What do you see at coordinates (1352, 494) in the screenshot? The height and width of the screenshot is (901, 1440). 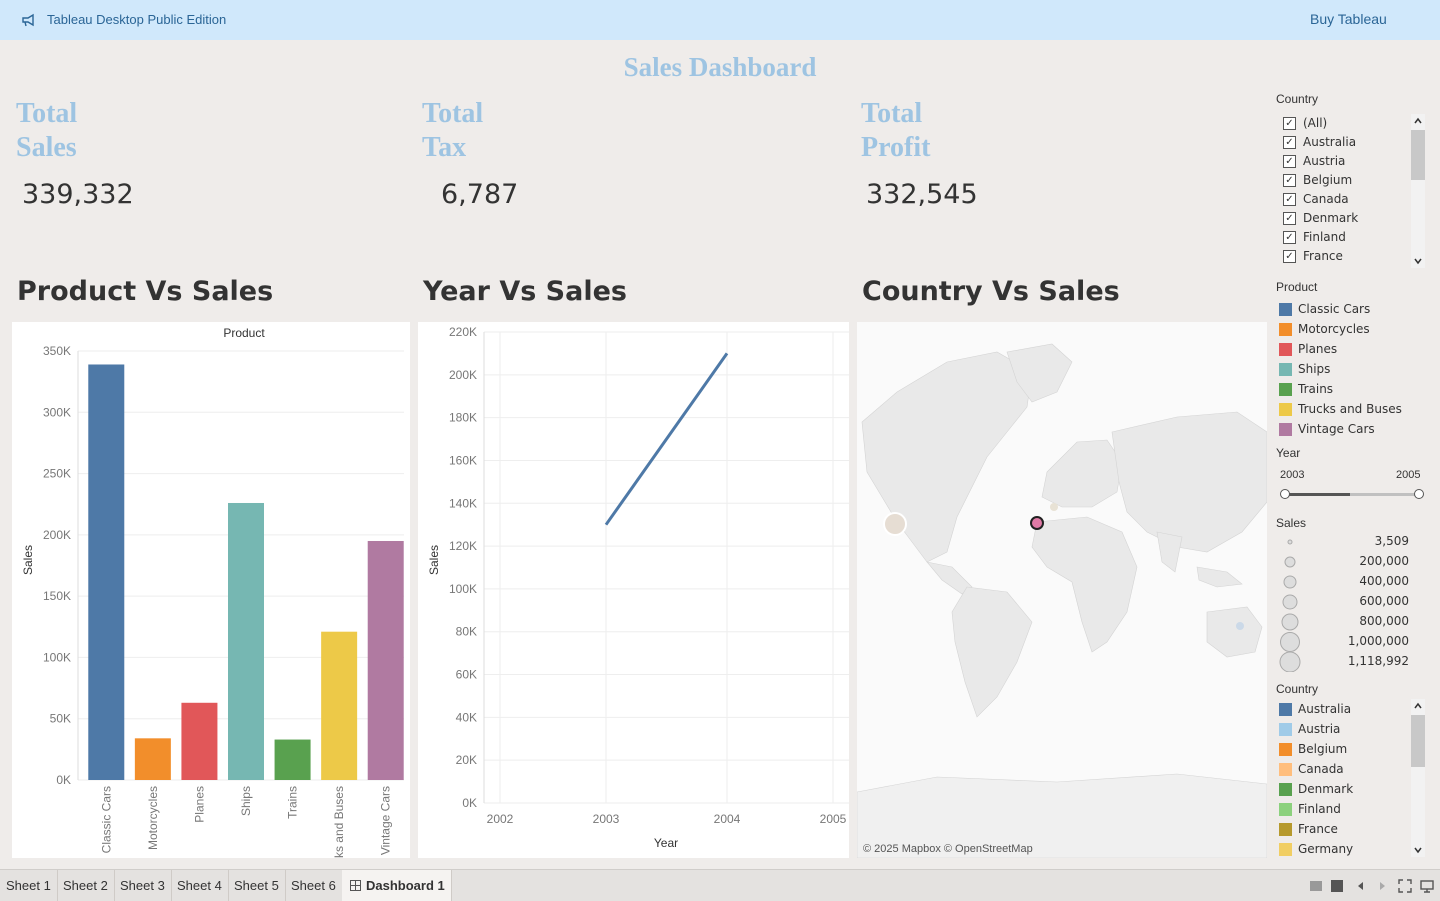 I see `year-slider-track` at bounding box center [1352, 494].